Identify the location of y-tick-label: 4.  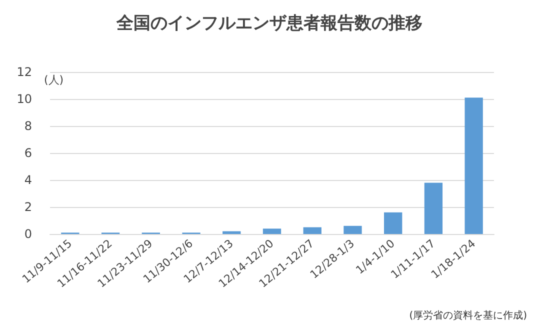
(28, 180).